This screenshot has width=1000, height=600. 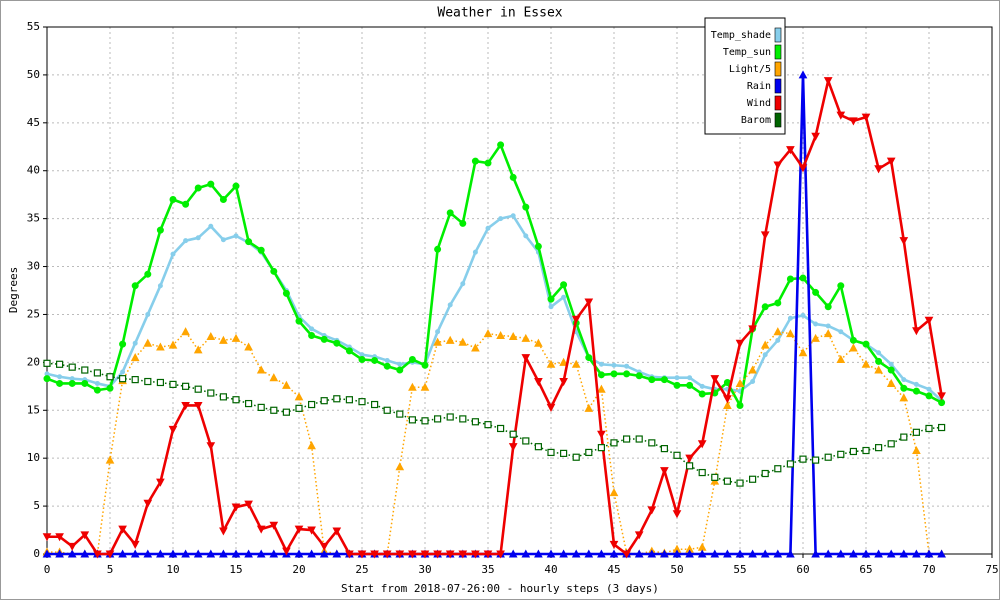 I want to click on x-tick-label: 15, so click(x=235, y=569).